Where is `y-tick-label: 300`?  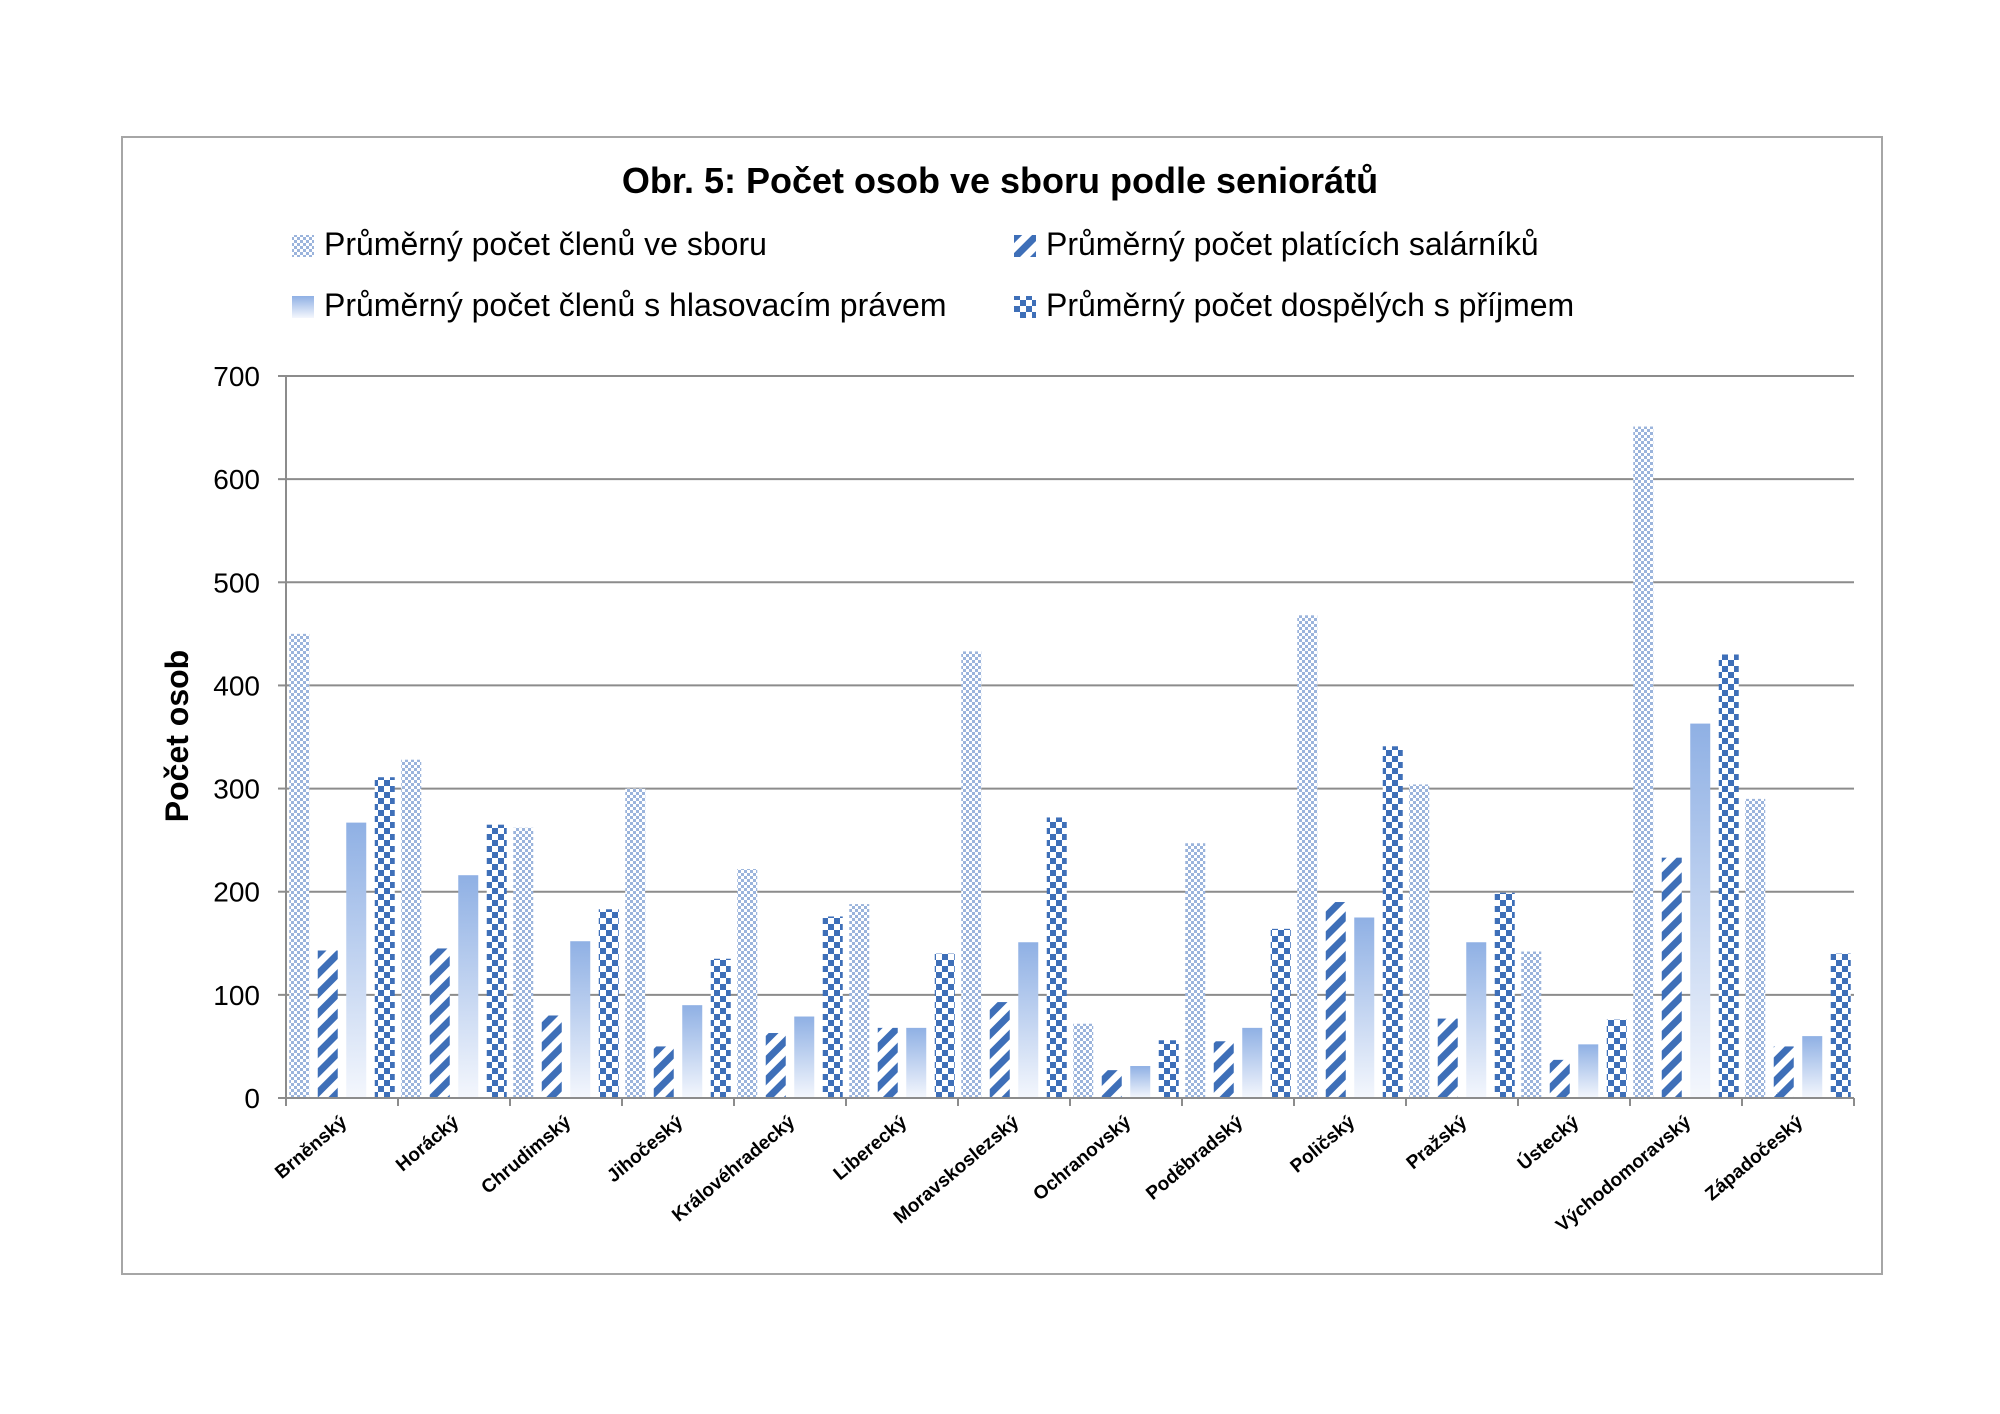
y-tick-label: 300 is located at coordinates (236, 789).